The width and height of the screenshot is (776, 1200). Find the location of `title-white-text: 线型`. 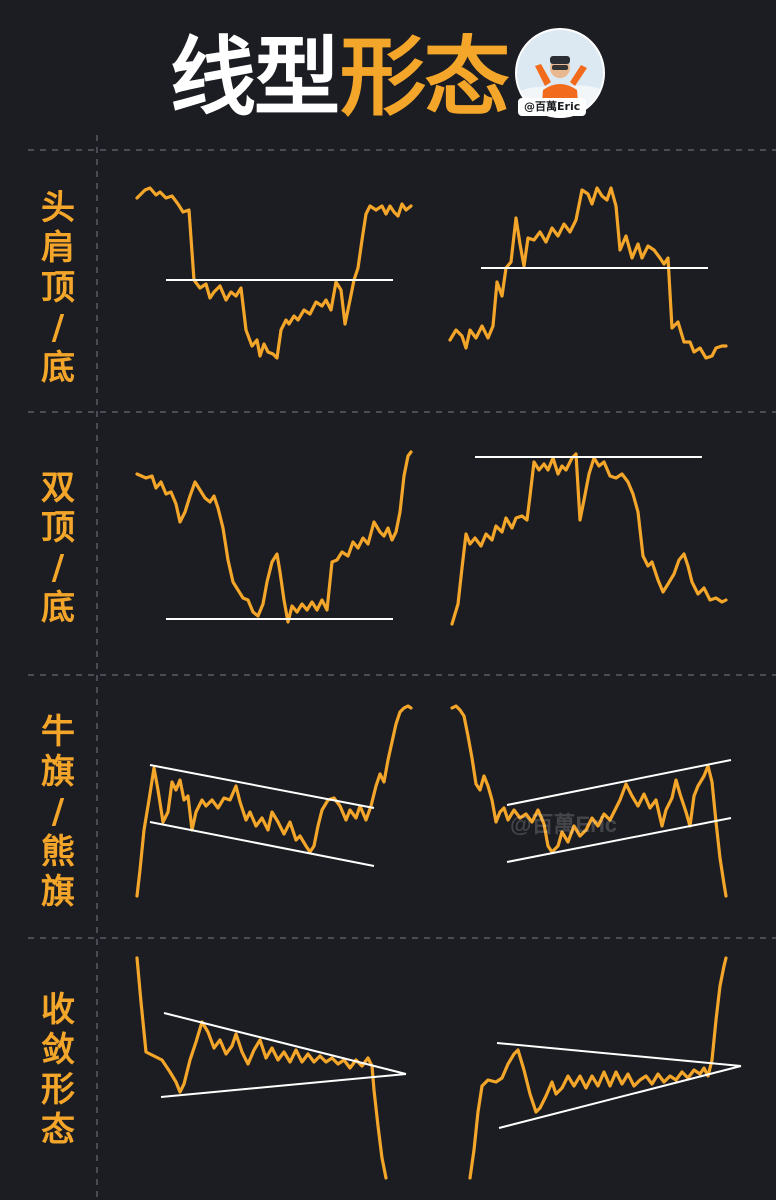

title-white-text: 线型 is located at coordinates (255, 78).